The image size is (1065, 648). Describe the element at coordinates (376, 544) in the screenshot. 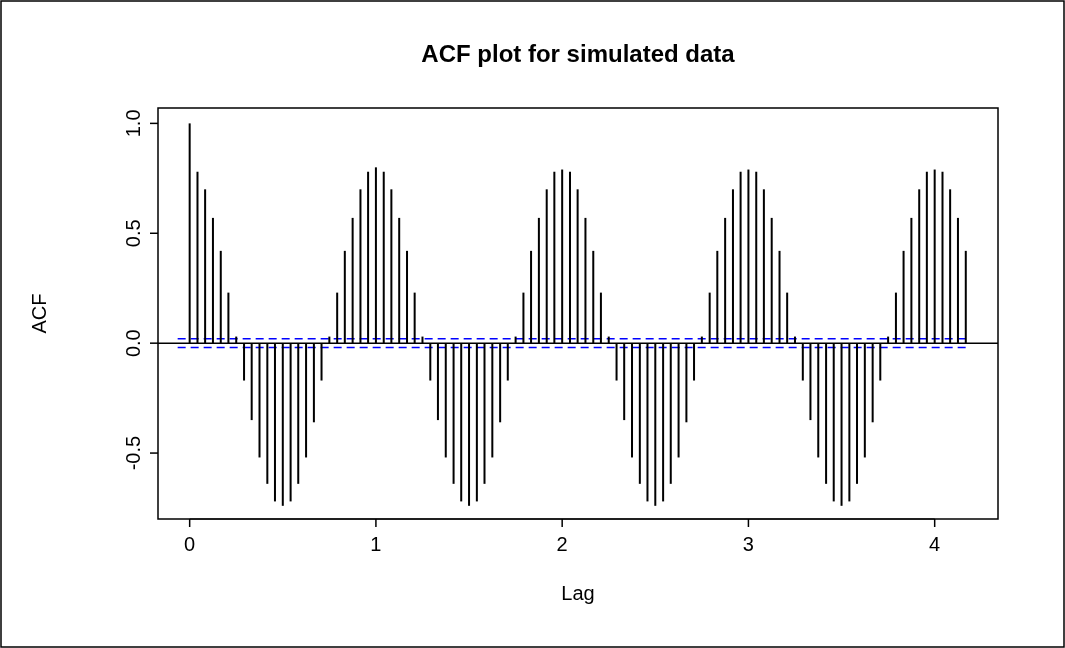

I see `x-tick-label: 1` at that location.